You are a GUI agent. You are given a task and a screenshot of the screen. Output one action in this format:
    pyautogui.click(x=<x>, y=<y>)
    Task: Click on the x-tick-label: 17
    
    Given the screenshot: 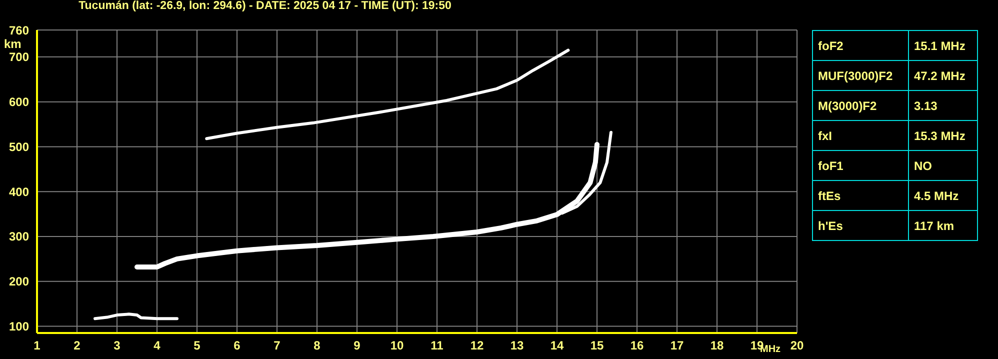 What is the action you would take?
    pyautogui.click(x=677, y=345)
    